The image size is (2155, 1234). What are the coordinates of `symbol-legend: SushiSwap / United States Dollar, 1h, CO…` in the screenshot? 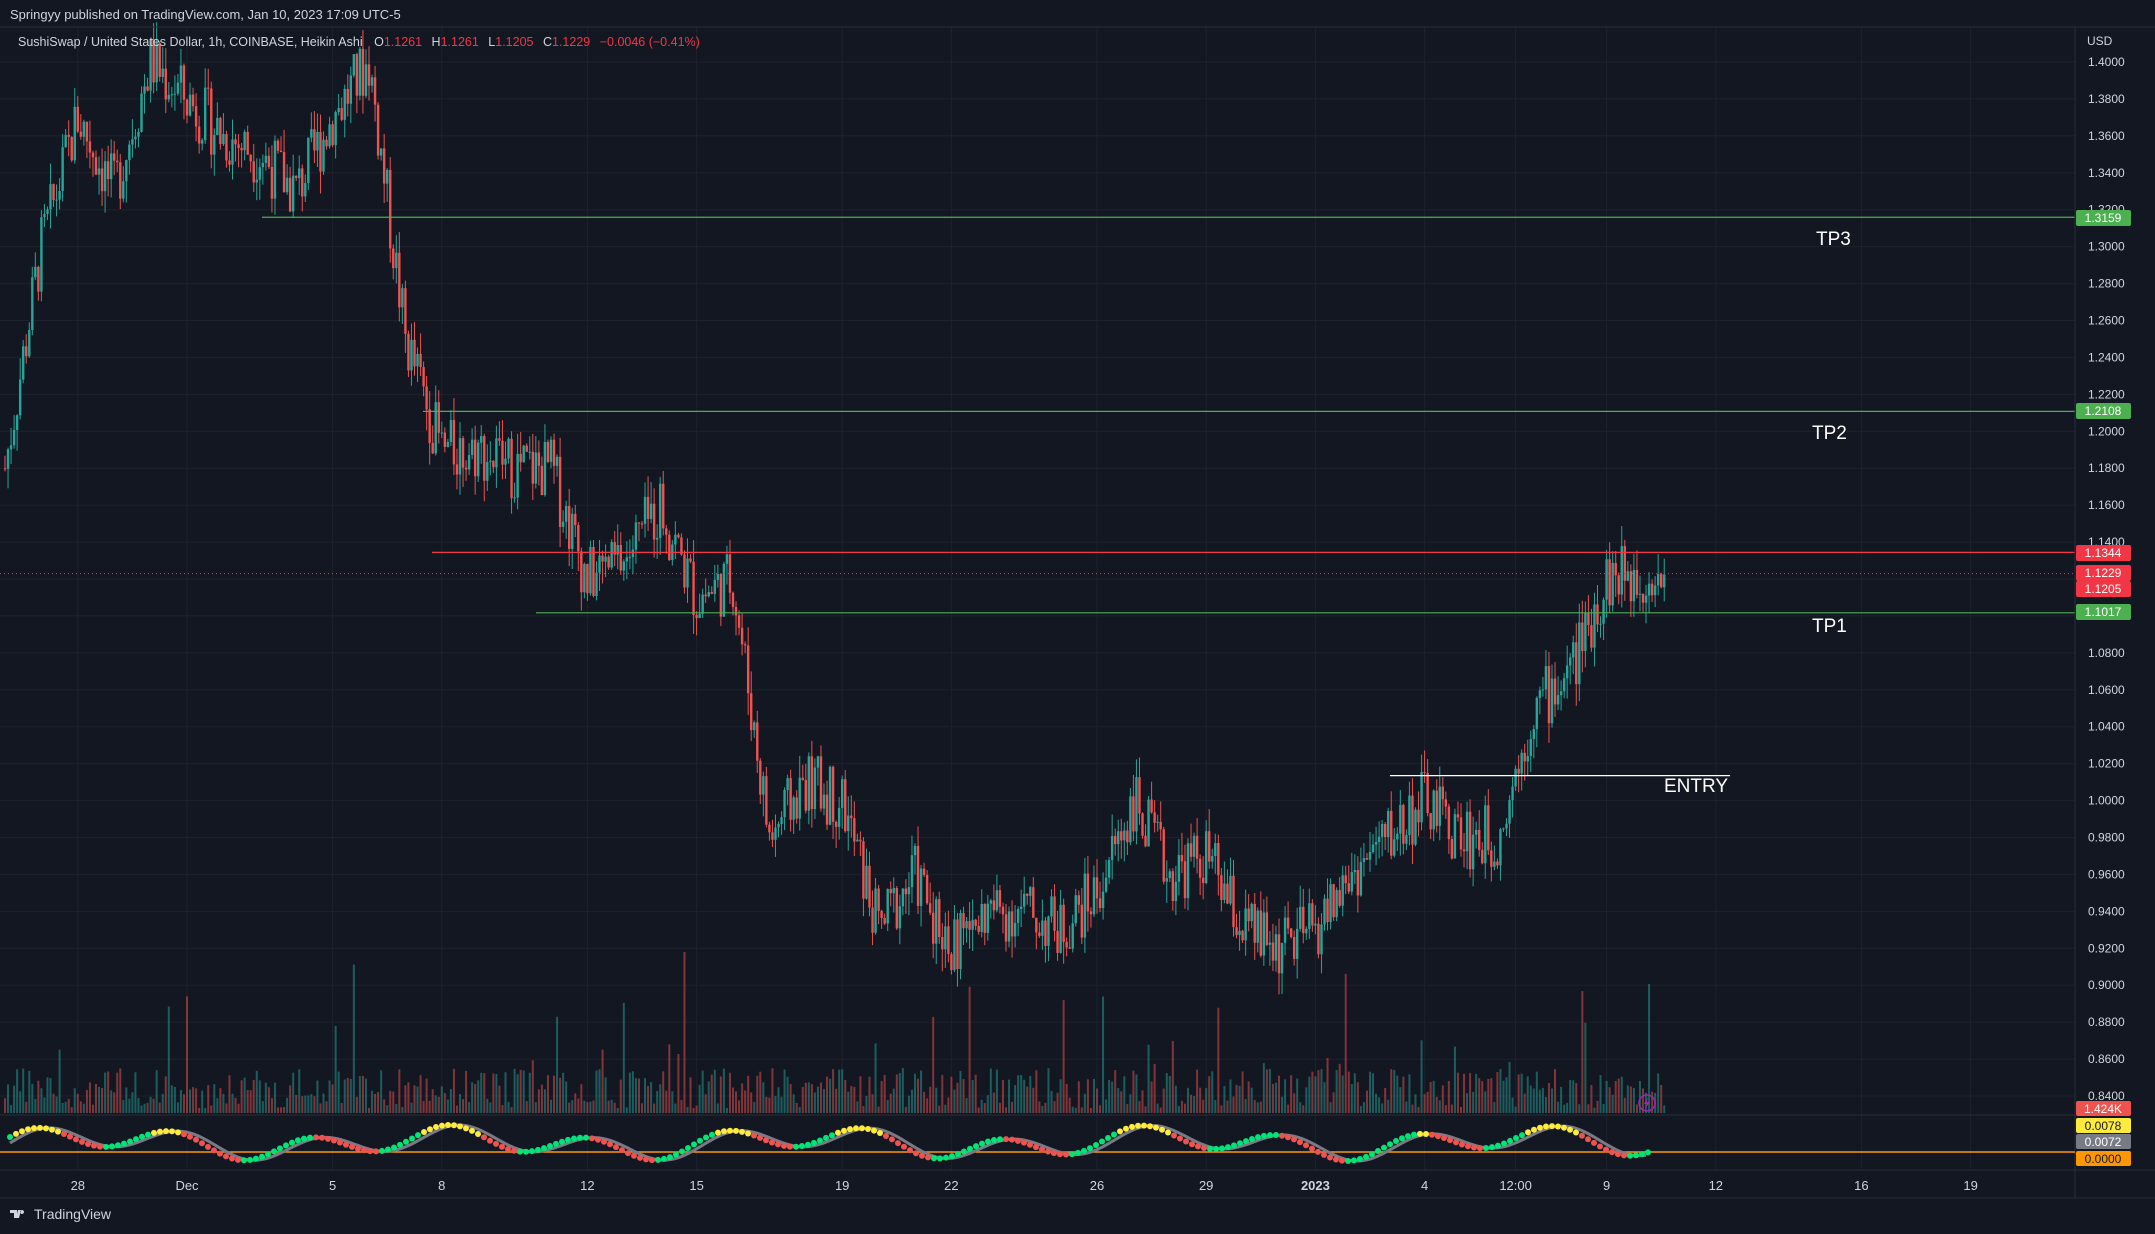 It's located at (359, 42).